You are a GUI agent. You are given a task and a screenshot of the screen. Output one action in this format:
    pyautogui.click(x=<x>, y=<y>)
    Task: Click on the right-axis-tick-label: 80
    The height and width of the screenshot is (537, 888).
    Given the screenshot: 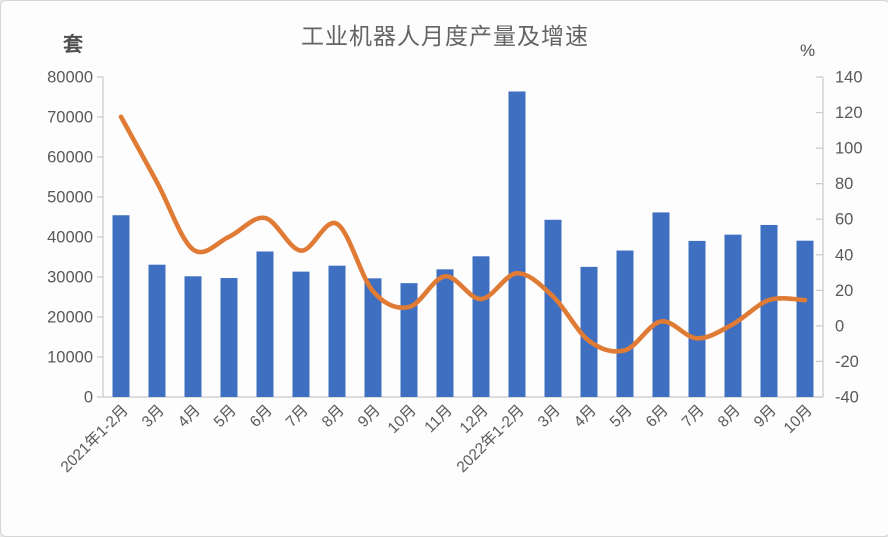 What is the action you would take?
    pyautogui.click(x=844, y=184)
    